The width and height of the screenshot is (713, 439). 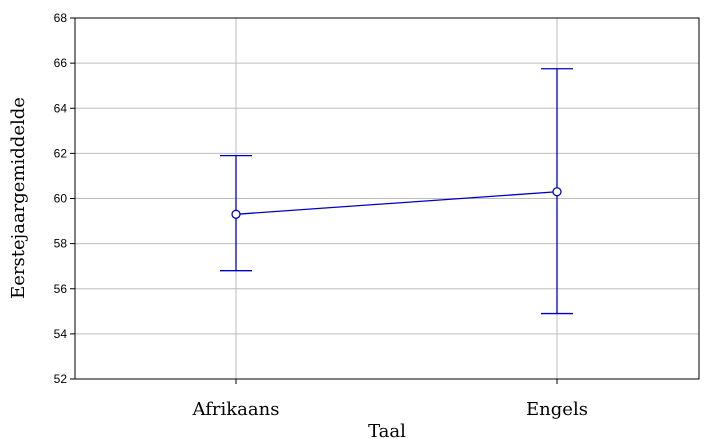 What do you see at coordinates (61, 289) in the screenshot?
I see `y-tick-label: 56` at bounding box center [61, 289].